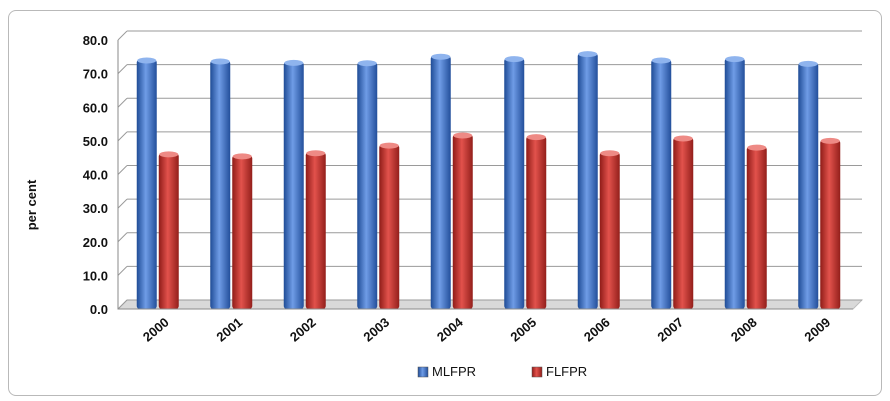  Describe the element at coordinates (744, 330) in the screenshot. I see `x-tick-label: 2008` at that location.